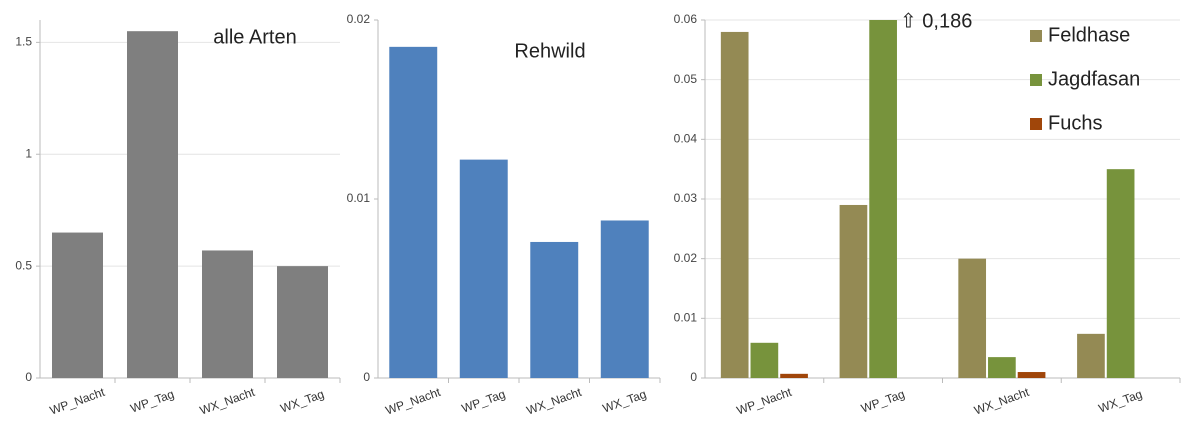 Image resolution: width=1185 pixels, height=432 pixels. I want to click on y-tick-label: 0.03, so click(686, 198).